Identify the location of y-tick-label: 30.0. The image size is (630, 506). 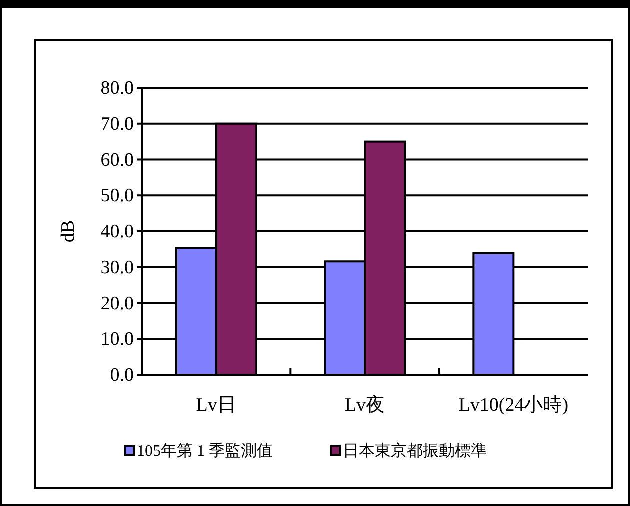
(117, 267).